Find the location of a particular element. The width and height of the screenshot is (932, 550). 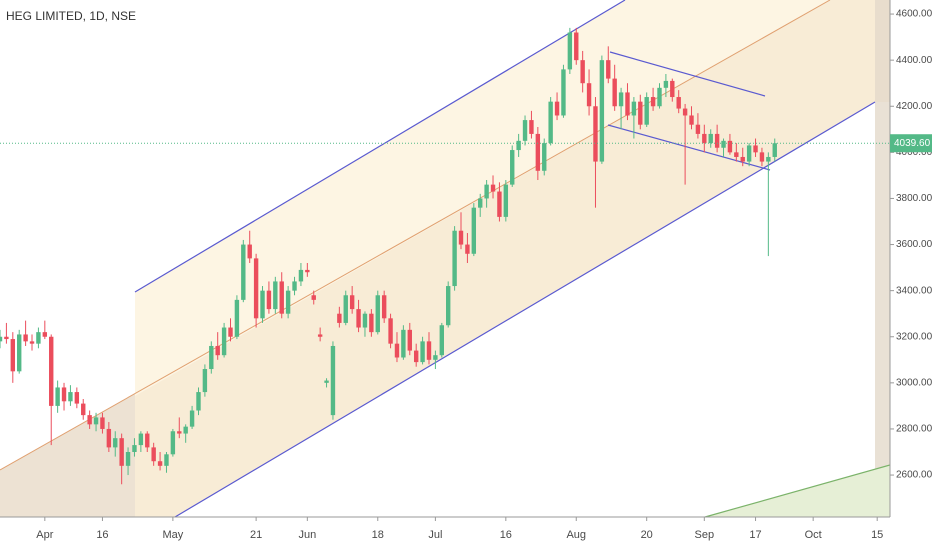

last-price-label: 4039.60 is located at coordinates (912, 143).